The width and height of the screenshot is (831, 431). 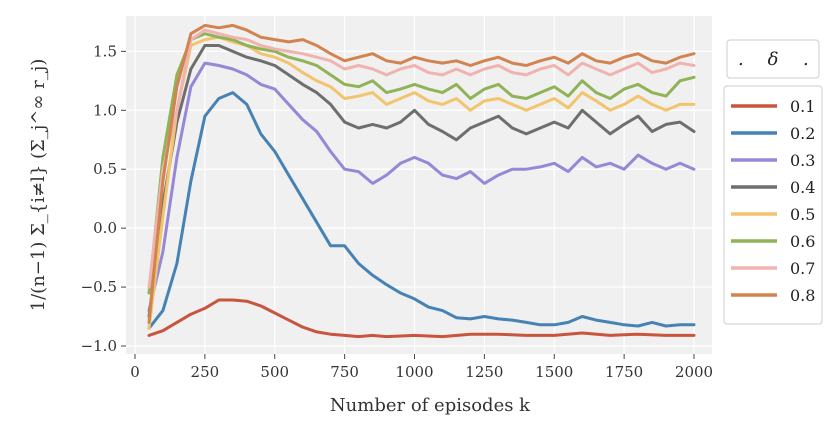 I want to click on y-axis-label: 1/(n−1) Σ_{i≠l} (Σ_j^∞ r_j), so click(x=38, y=185).